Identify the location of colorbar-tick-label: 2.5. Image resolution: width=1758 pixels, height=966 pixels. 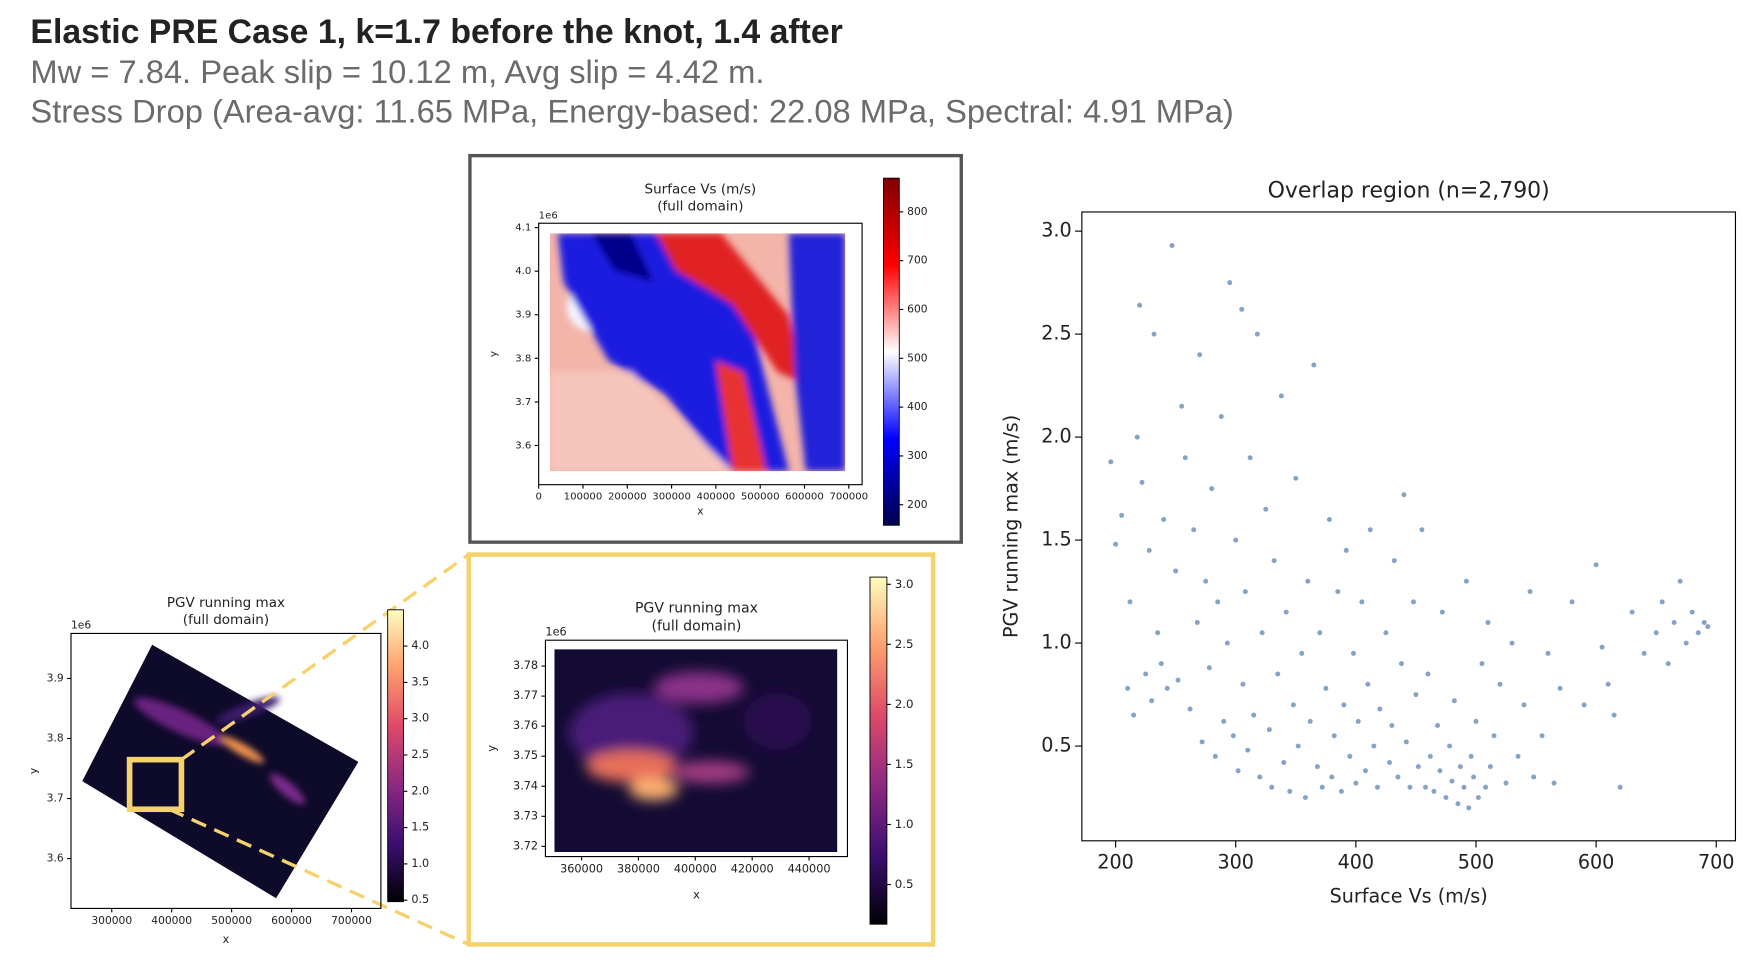
(904, 644).